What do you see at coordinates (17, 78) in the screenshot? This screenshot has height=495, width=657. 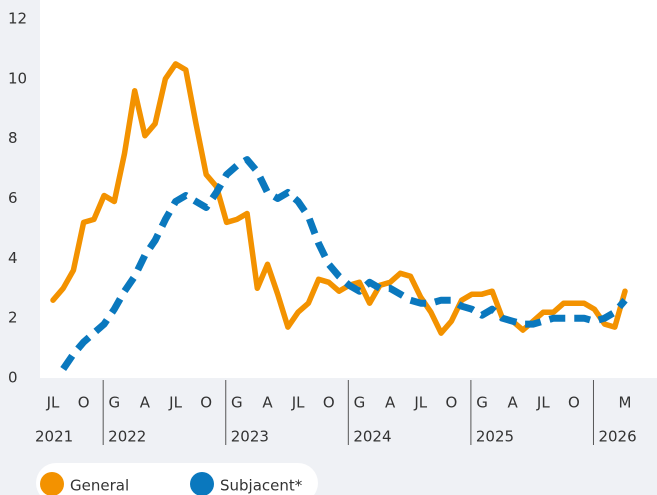 I see `y-tick-label: 10` at bounding box center [17, 78].